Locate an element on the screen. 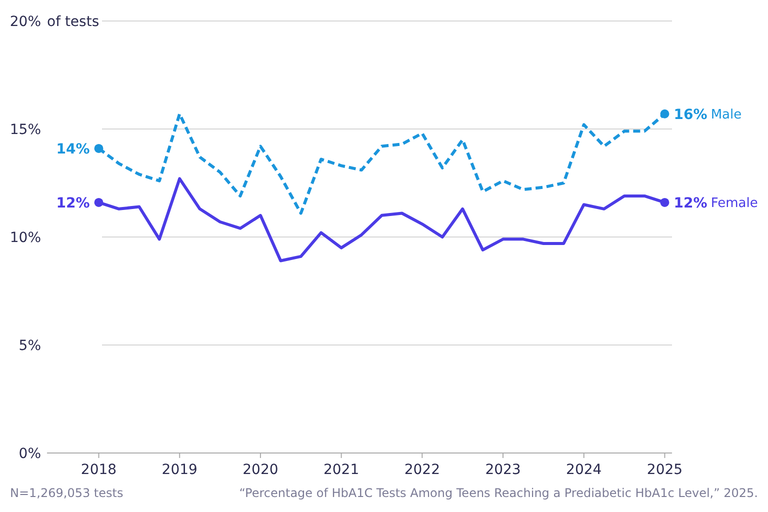 This screenshot has width=768, height=512. text: Female is located at coordinates (734, 203).